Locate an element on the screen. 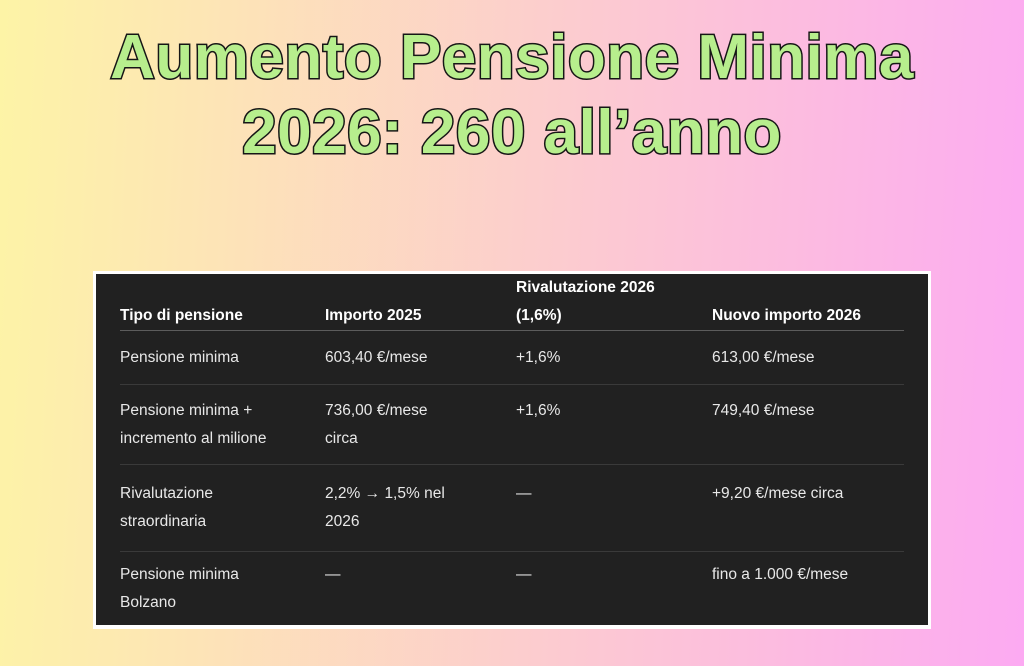  table-cell: 2,2% → 1,5% nel 2026 is located at coordinates (385, 507).